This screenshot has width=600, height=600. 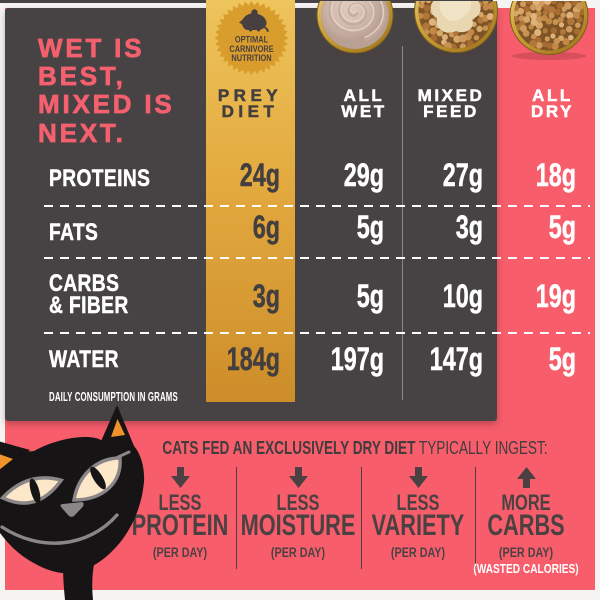 What do you see at coordinates (251, 39) in the screenshot?
I see `svg-text: OPTIMAL` at bounding box center [251, 39].